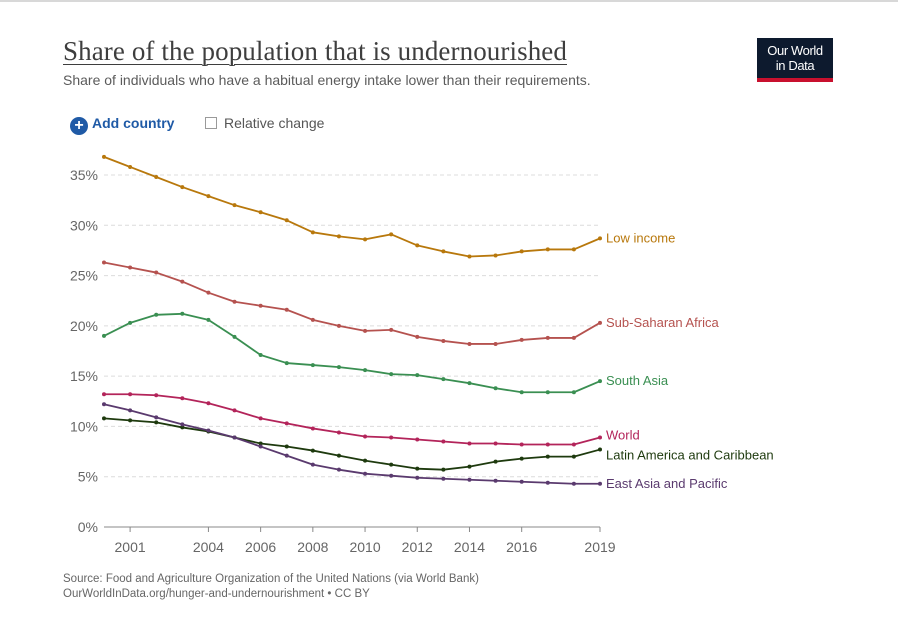 The height and width of the screenshot is (628, 898). I want to click on add-country-button: + Add country, so click(122, 124).